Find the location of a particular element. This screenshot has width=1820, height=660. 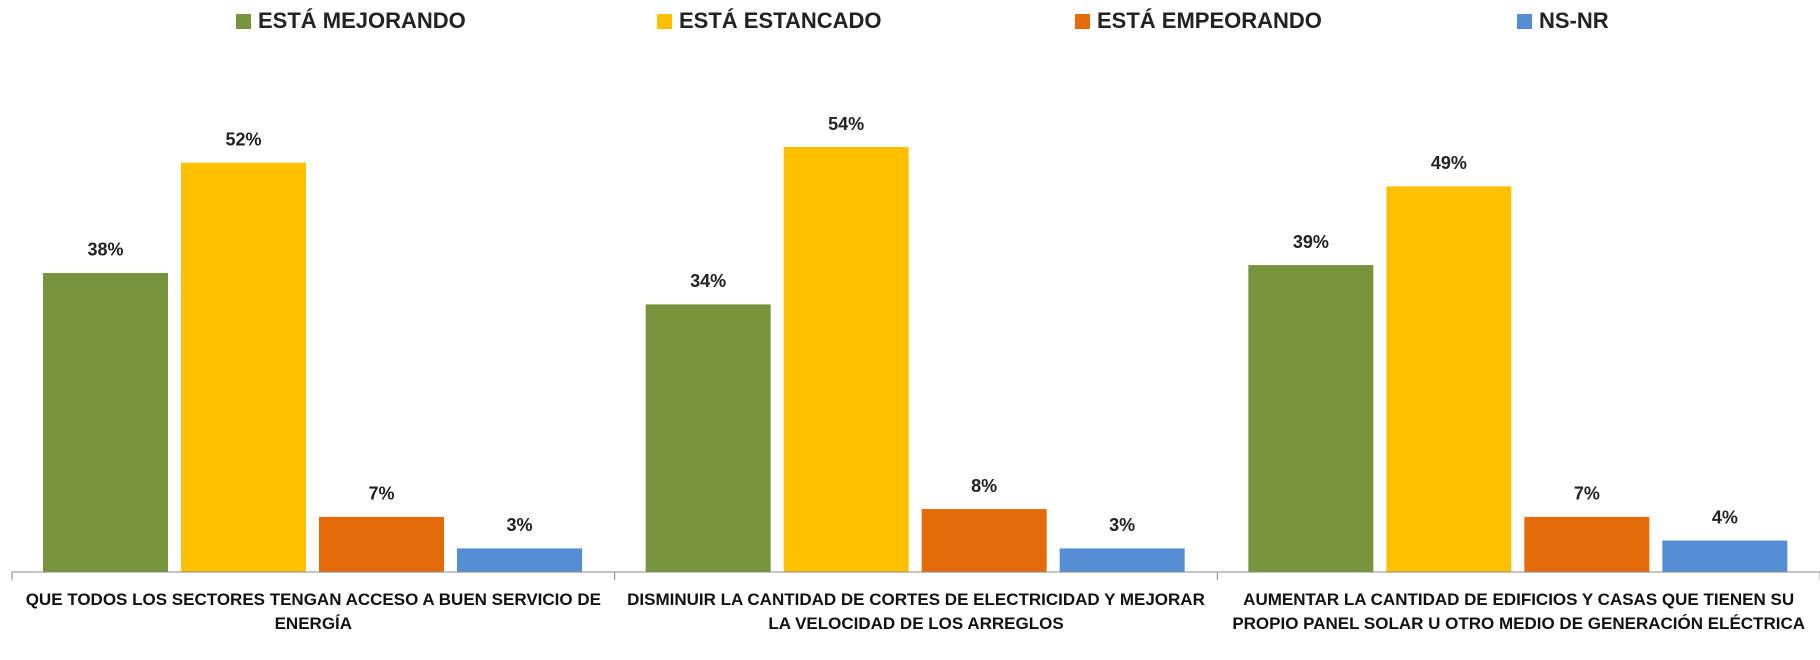

data-label: 54% is located at coordinates (846, 124).